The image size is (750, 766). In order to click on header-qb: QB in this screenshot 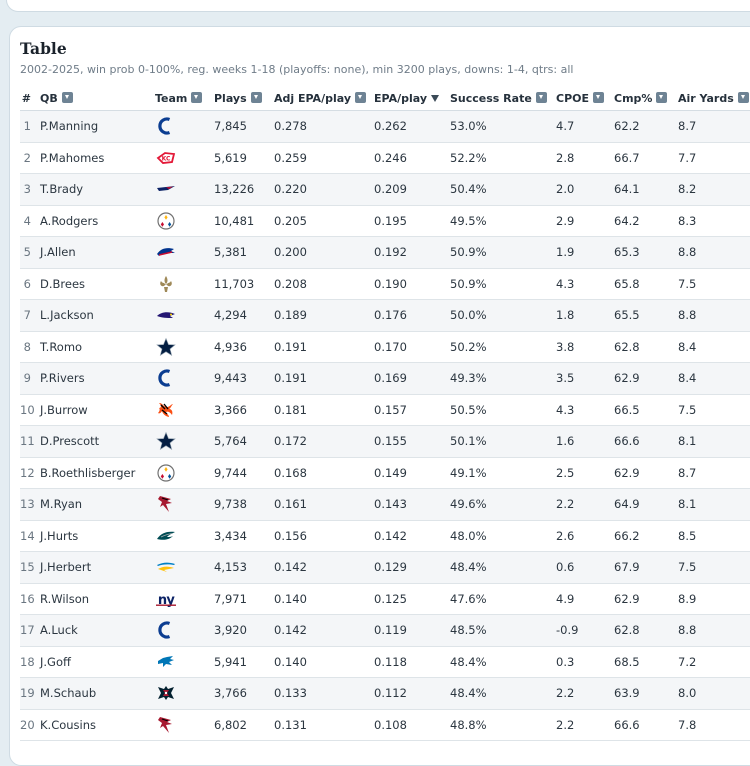, I will do `click(97, 98)`.